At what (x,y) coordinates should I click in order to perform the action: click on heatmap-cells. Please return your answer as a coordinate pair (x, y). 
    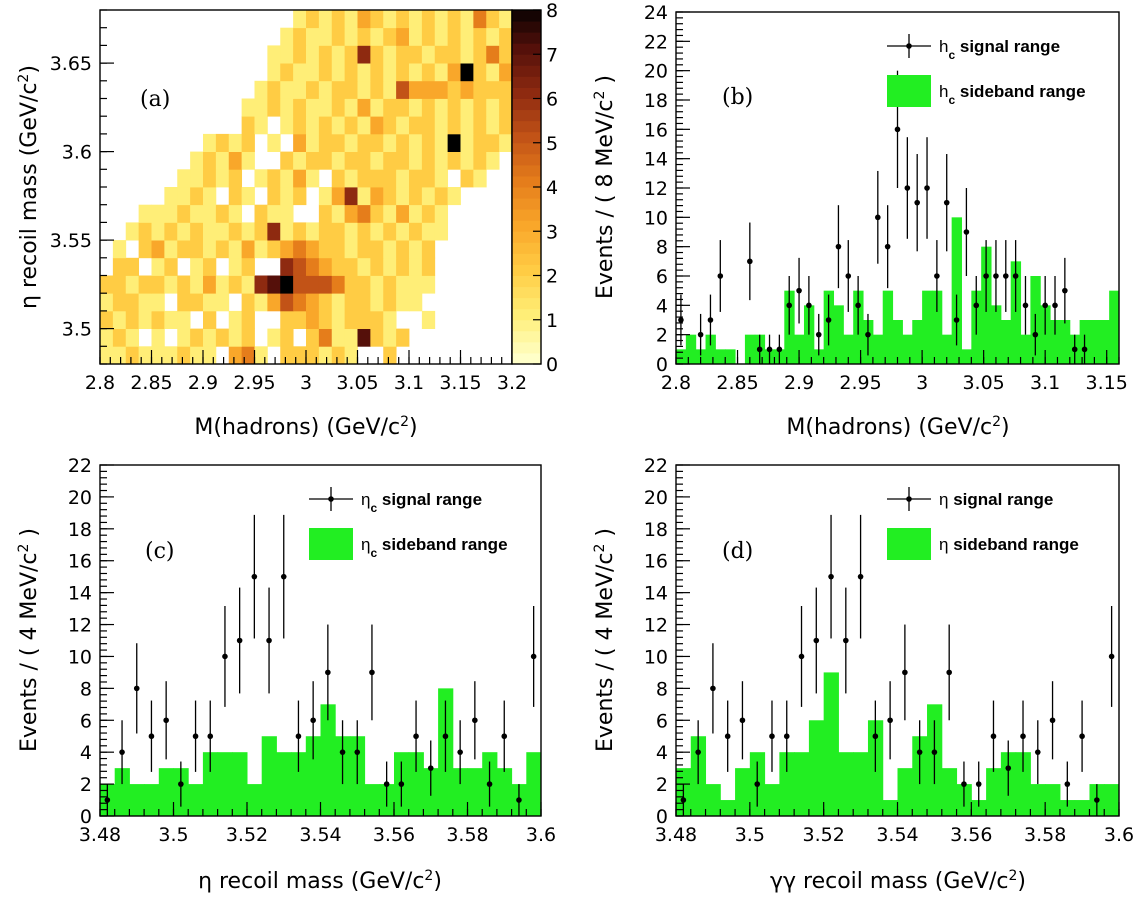
    Looking at the image, I should click on (306, 187).